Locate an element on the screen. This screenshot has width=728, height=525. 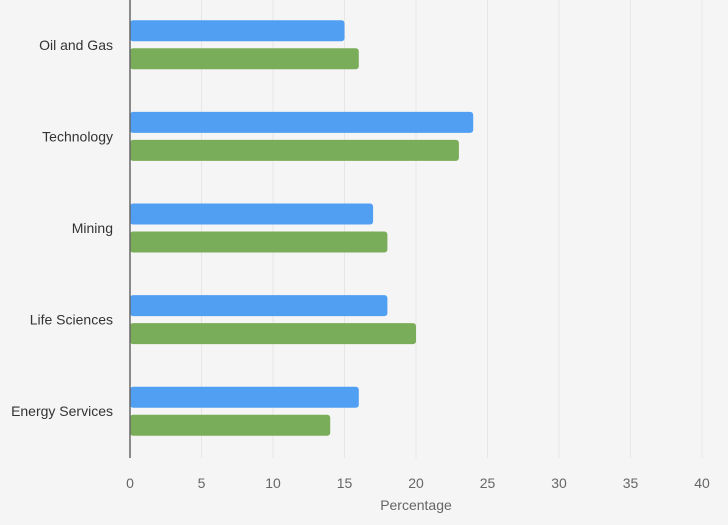
x-axis-ticks: 0 5 10 15 20 25 30 35 40 is located at coordinates (418, 483).